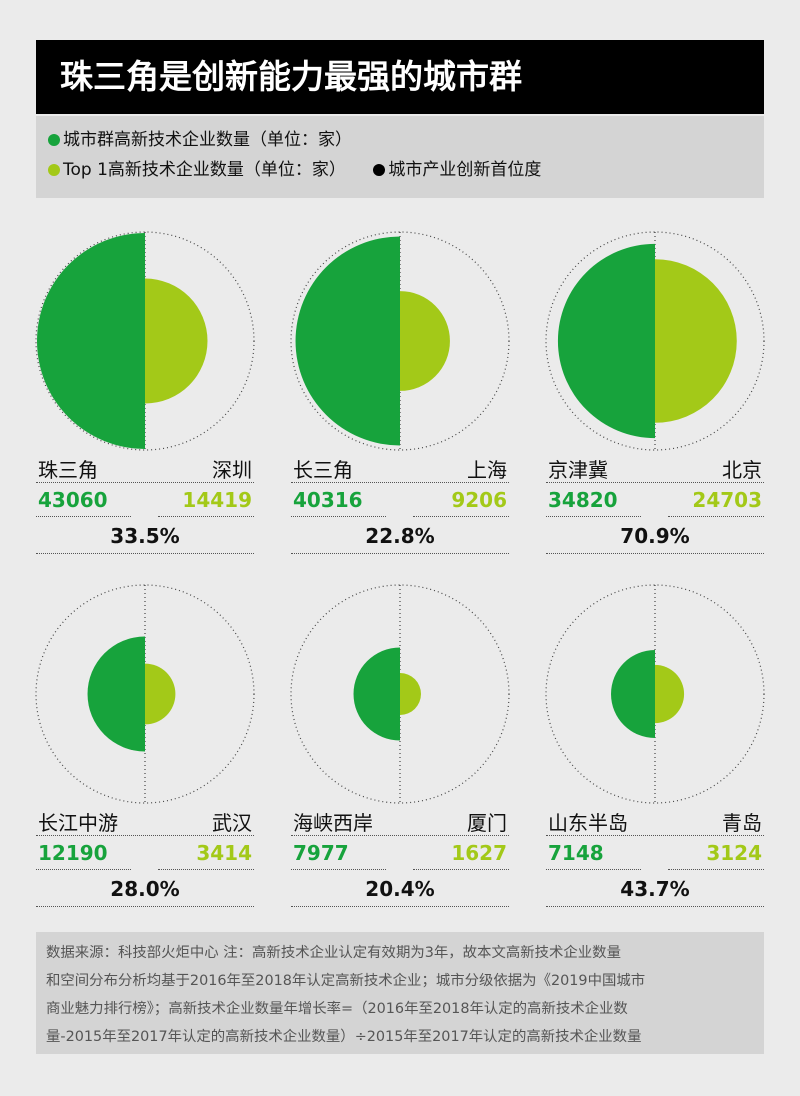  What do you see at coordinates (400, 77) in the screenshot?
I see `page-title: 珠三角是创新能力最强的城市群` at bounding box center [400, 77].